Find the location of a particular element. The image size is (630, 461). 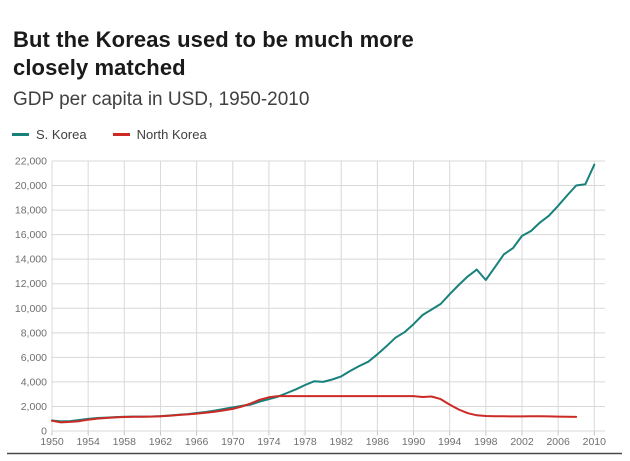

svg-text: 16,000 is located at coordinates (31, 235).